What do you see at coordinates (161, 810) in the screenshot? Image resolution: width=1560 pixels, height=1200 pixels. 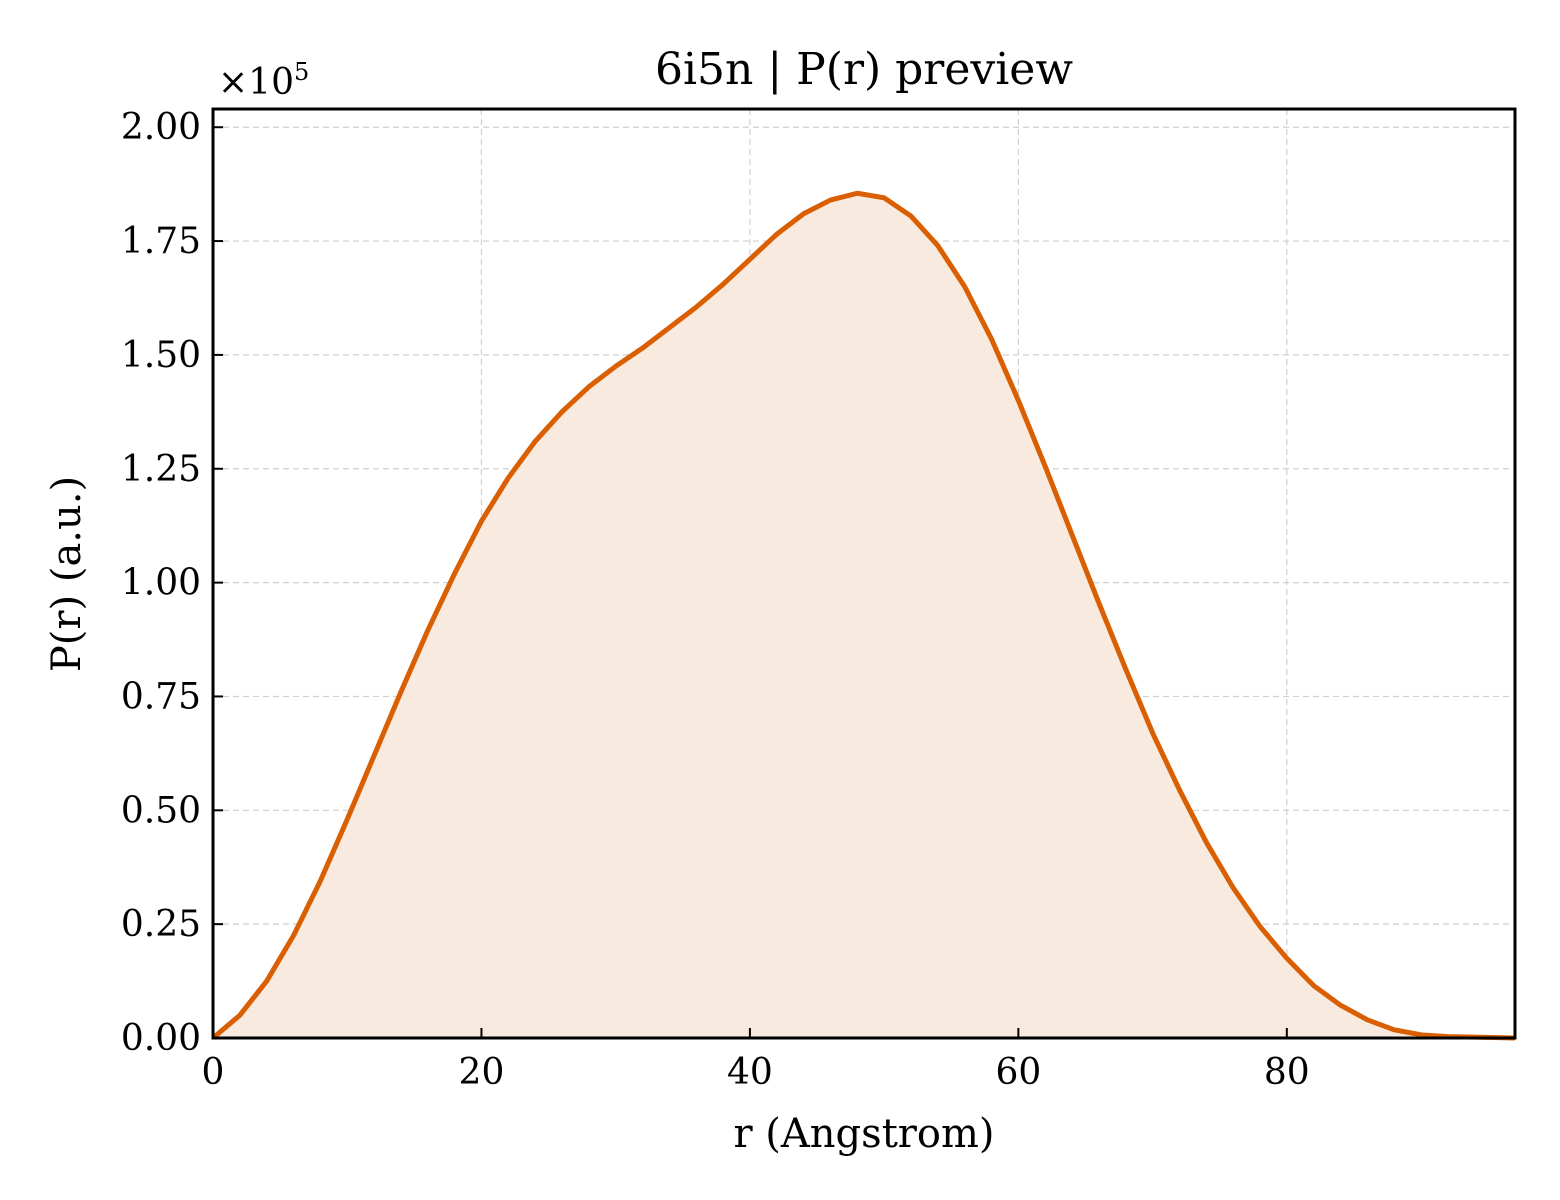 I see `y-tick-label: 0.50` at bounding box center [161, 810].